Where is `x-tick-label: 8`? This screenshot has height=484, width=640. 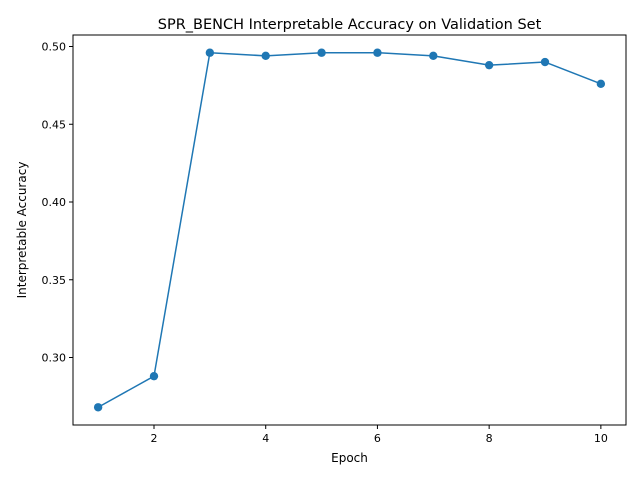
x-tick-label: 8 is located at coordinates (489, 438).